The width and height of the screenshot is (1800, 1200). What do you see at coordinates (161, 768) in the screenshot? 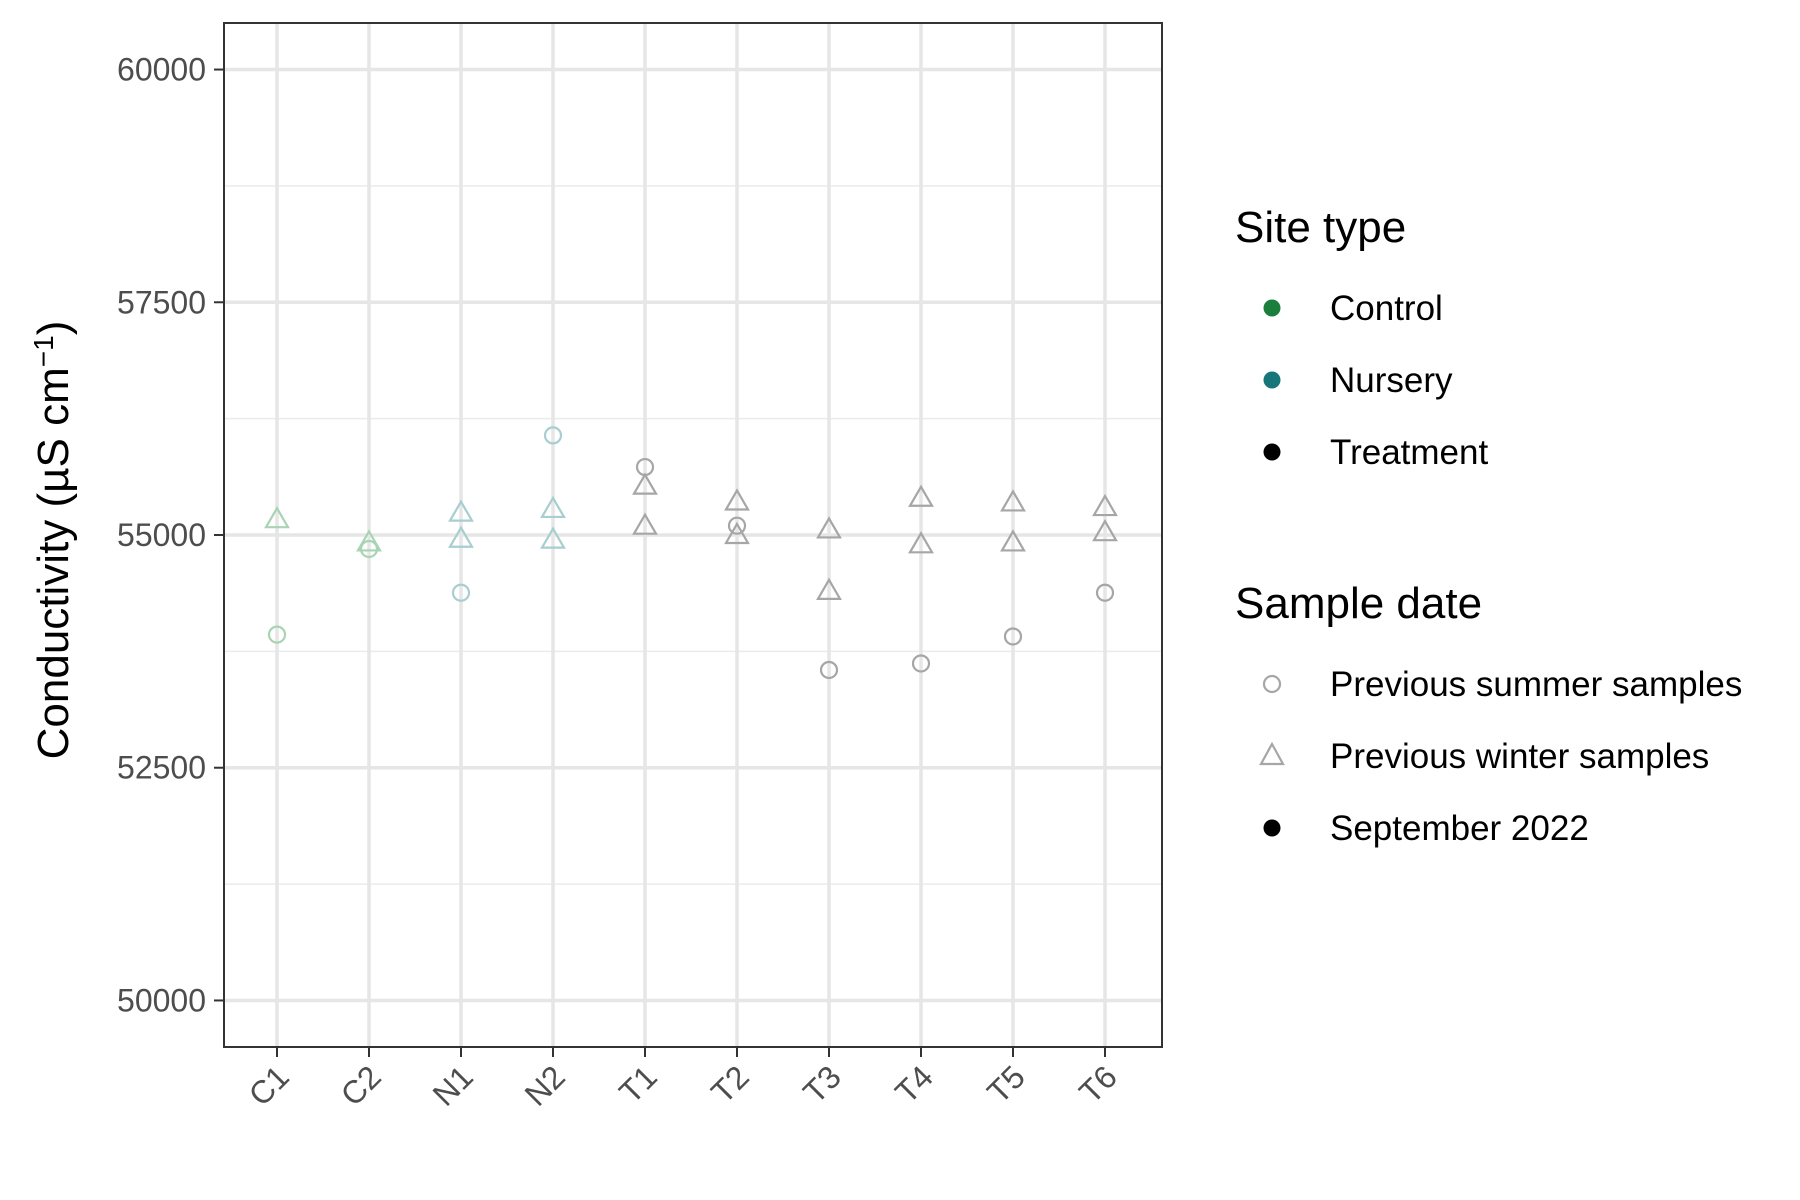
I see `y-tick-label: 52500` at bounding box center [161, 768].